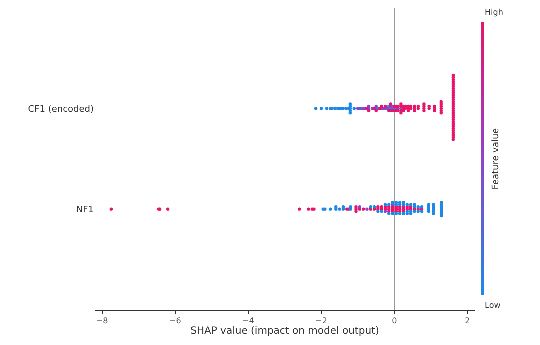 This screenshot has width=540, height=345. I want to click on color-bar-title: Feature value, so click(497, 159).